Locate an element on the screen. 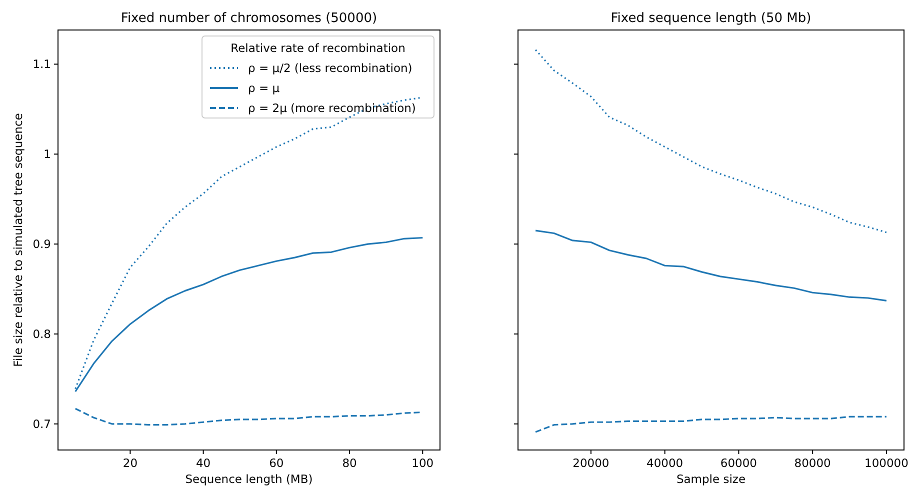  x-axis-title: Sequence length (MB) is located at coordinates (249, 479).